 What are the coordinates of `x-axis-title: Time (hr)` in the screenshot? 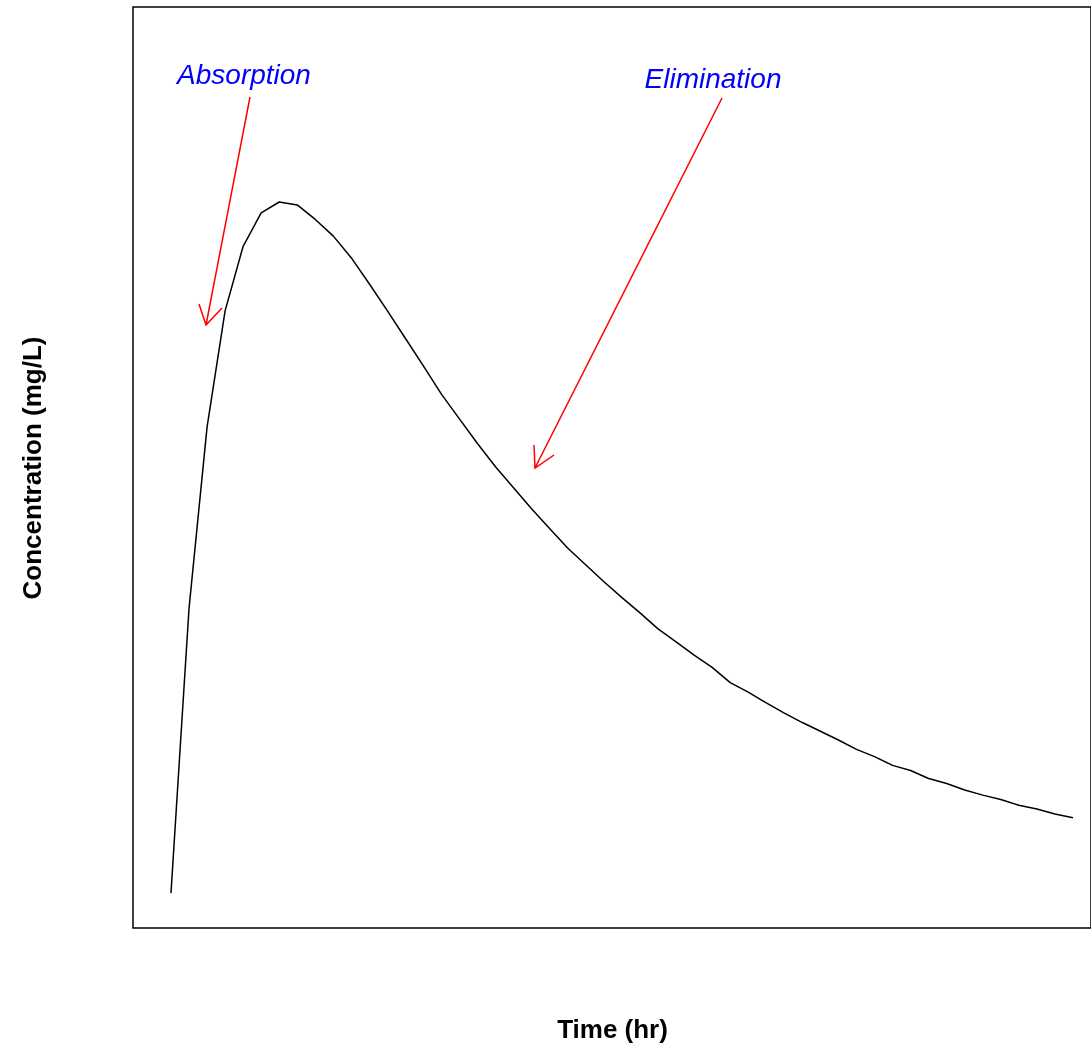 It's located at (612, 1028).